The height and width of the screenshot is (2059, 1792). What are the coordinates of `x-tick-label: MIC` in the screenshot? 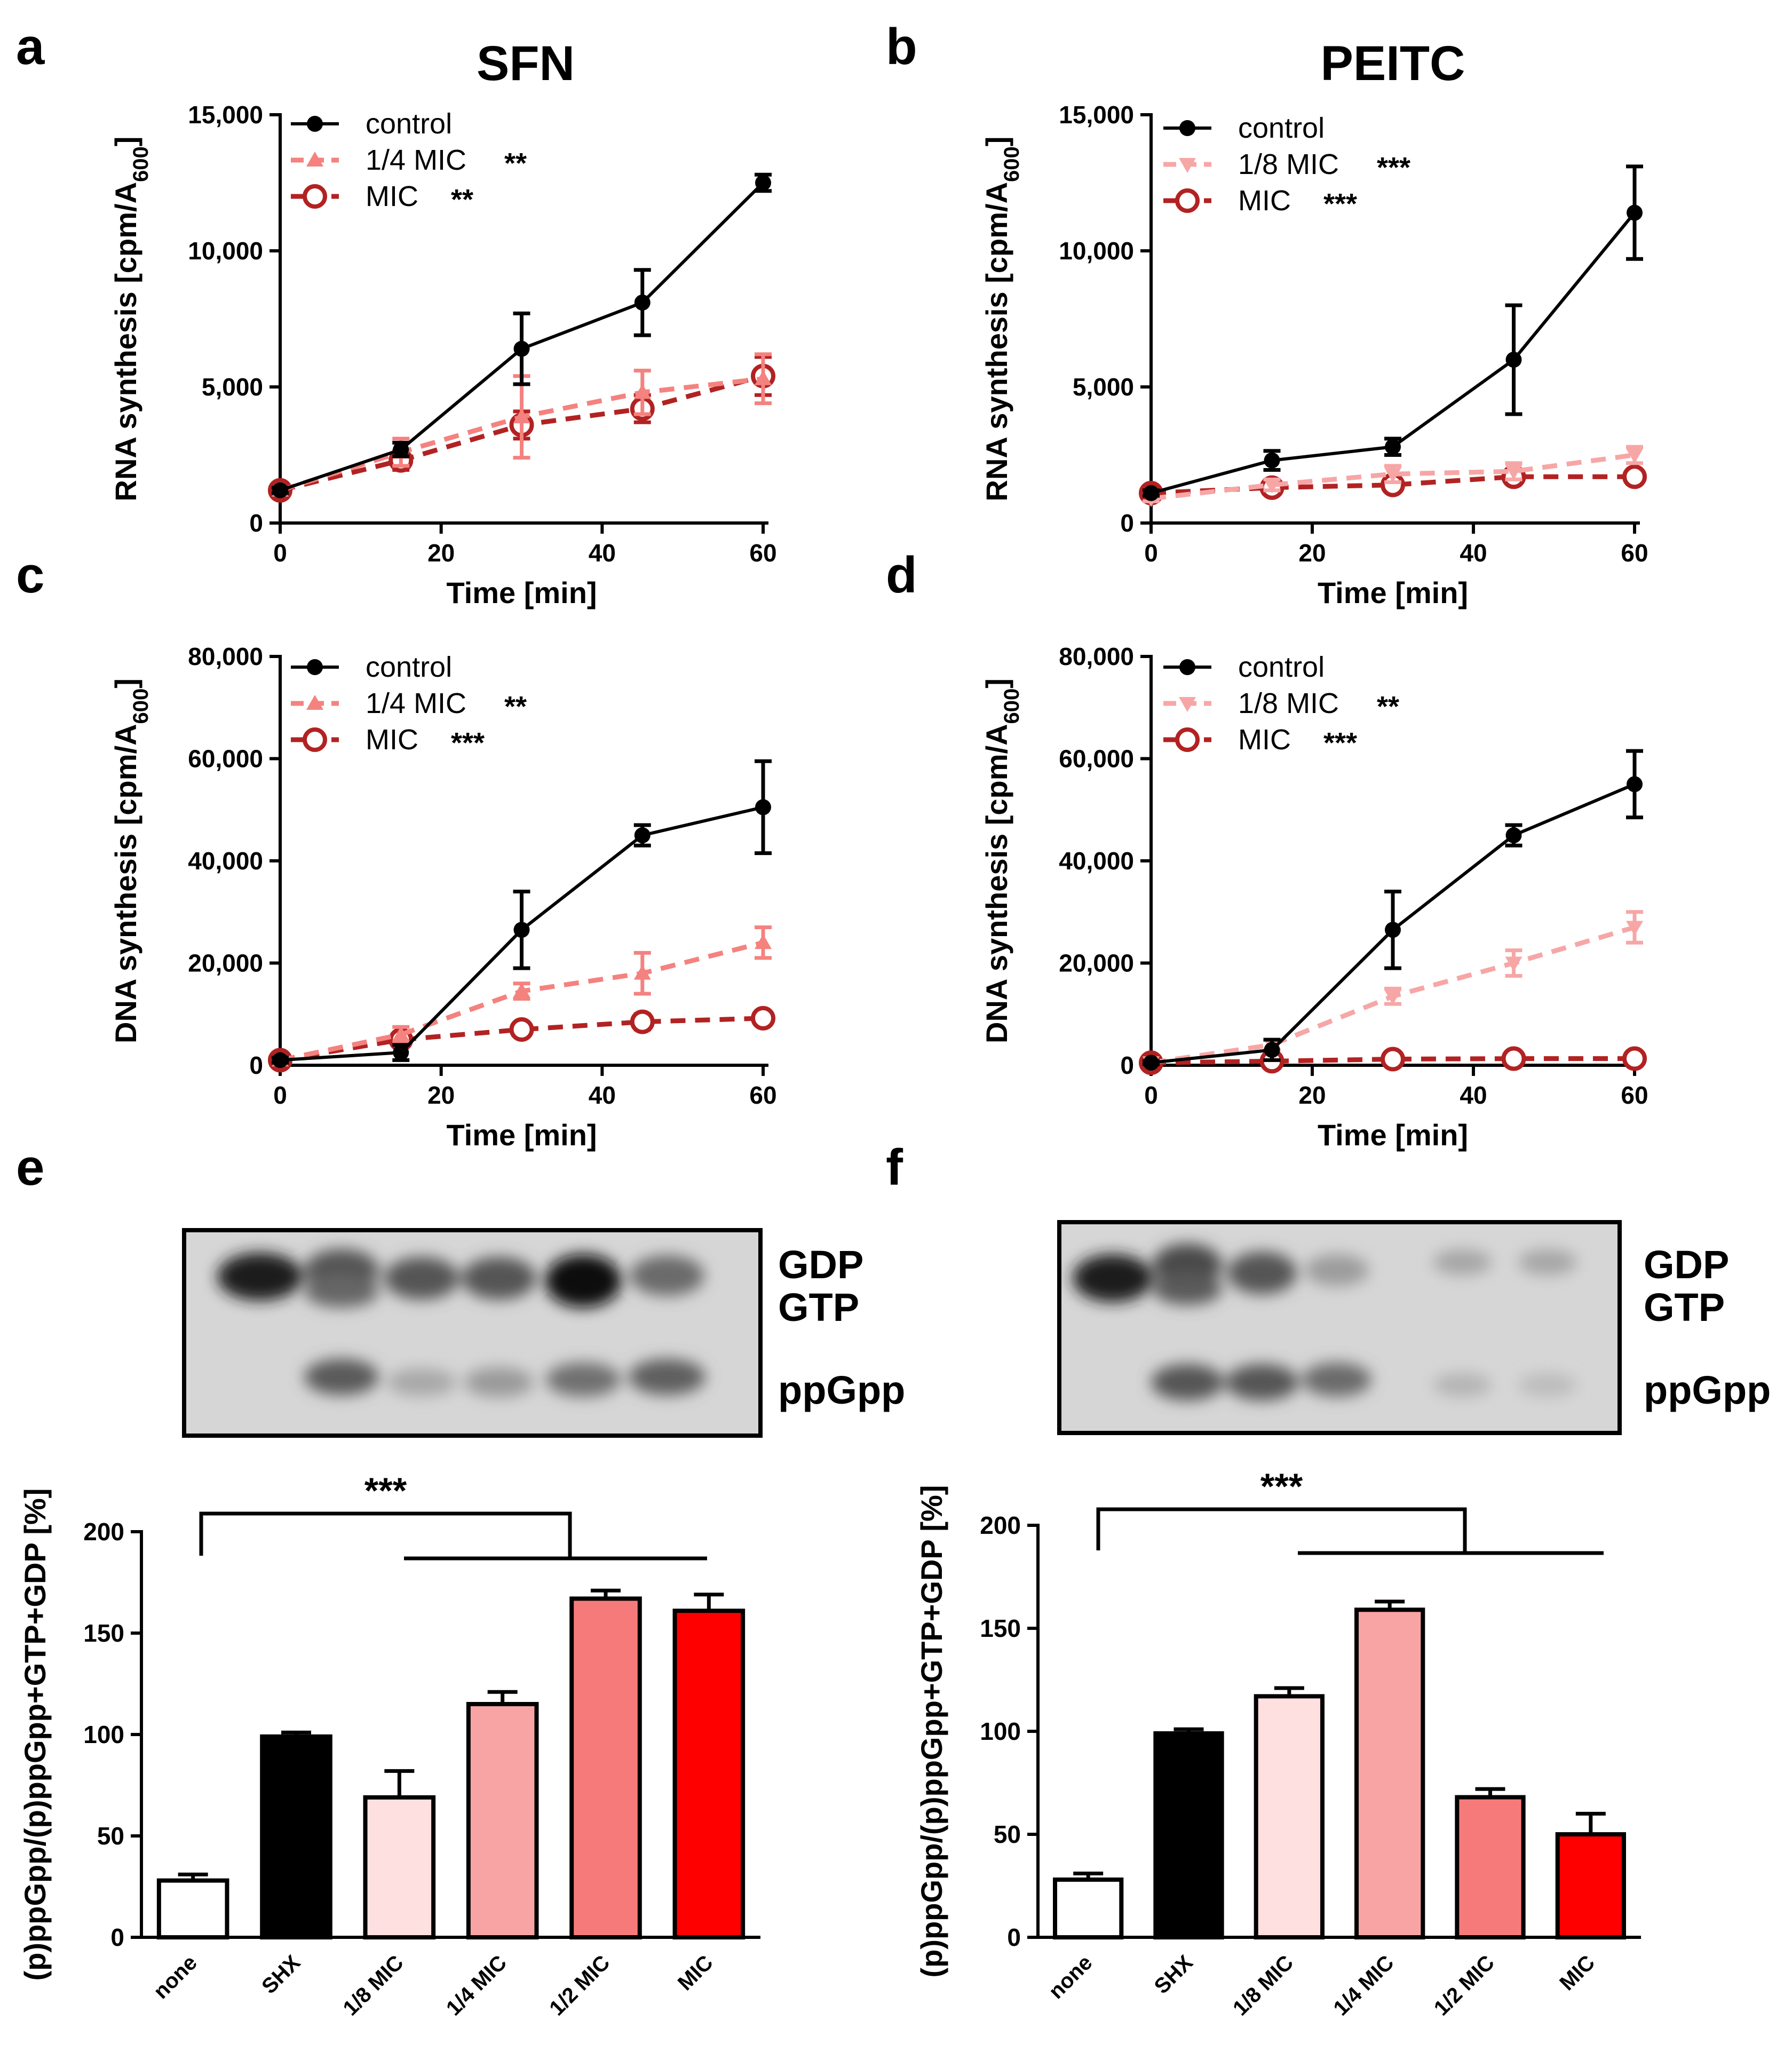 It's located at (1577, 1973).